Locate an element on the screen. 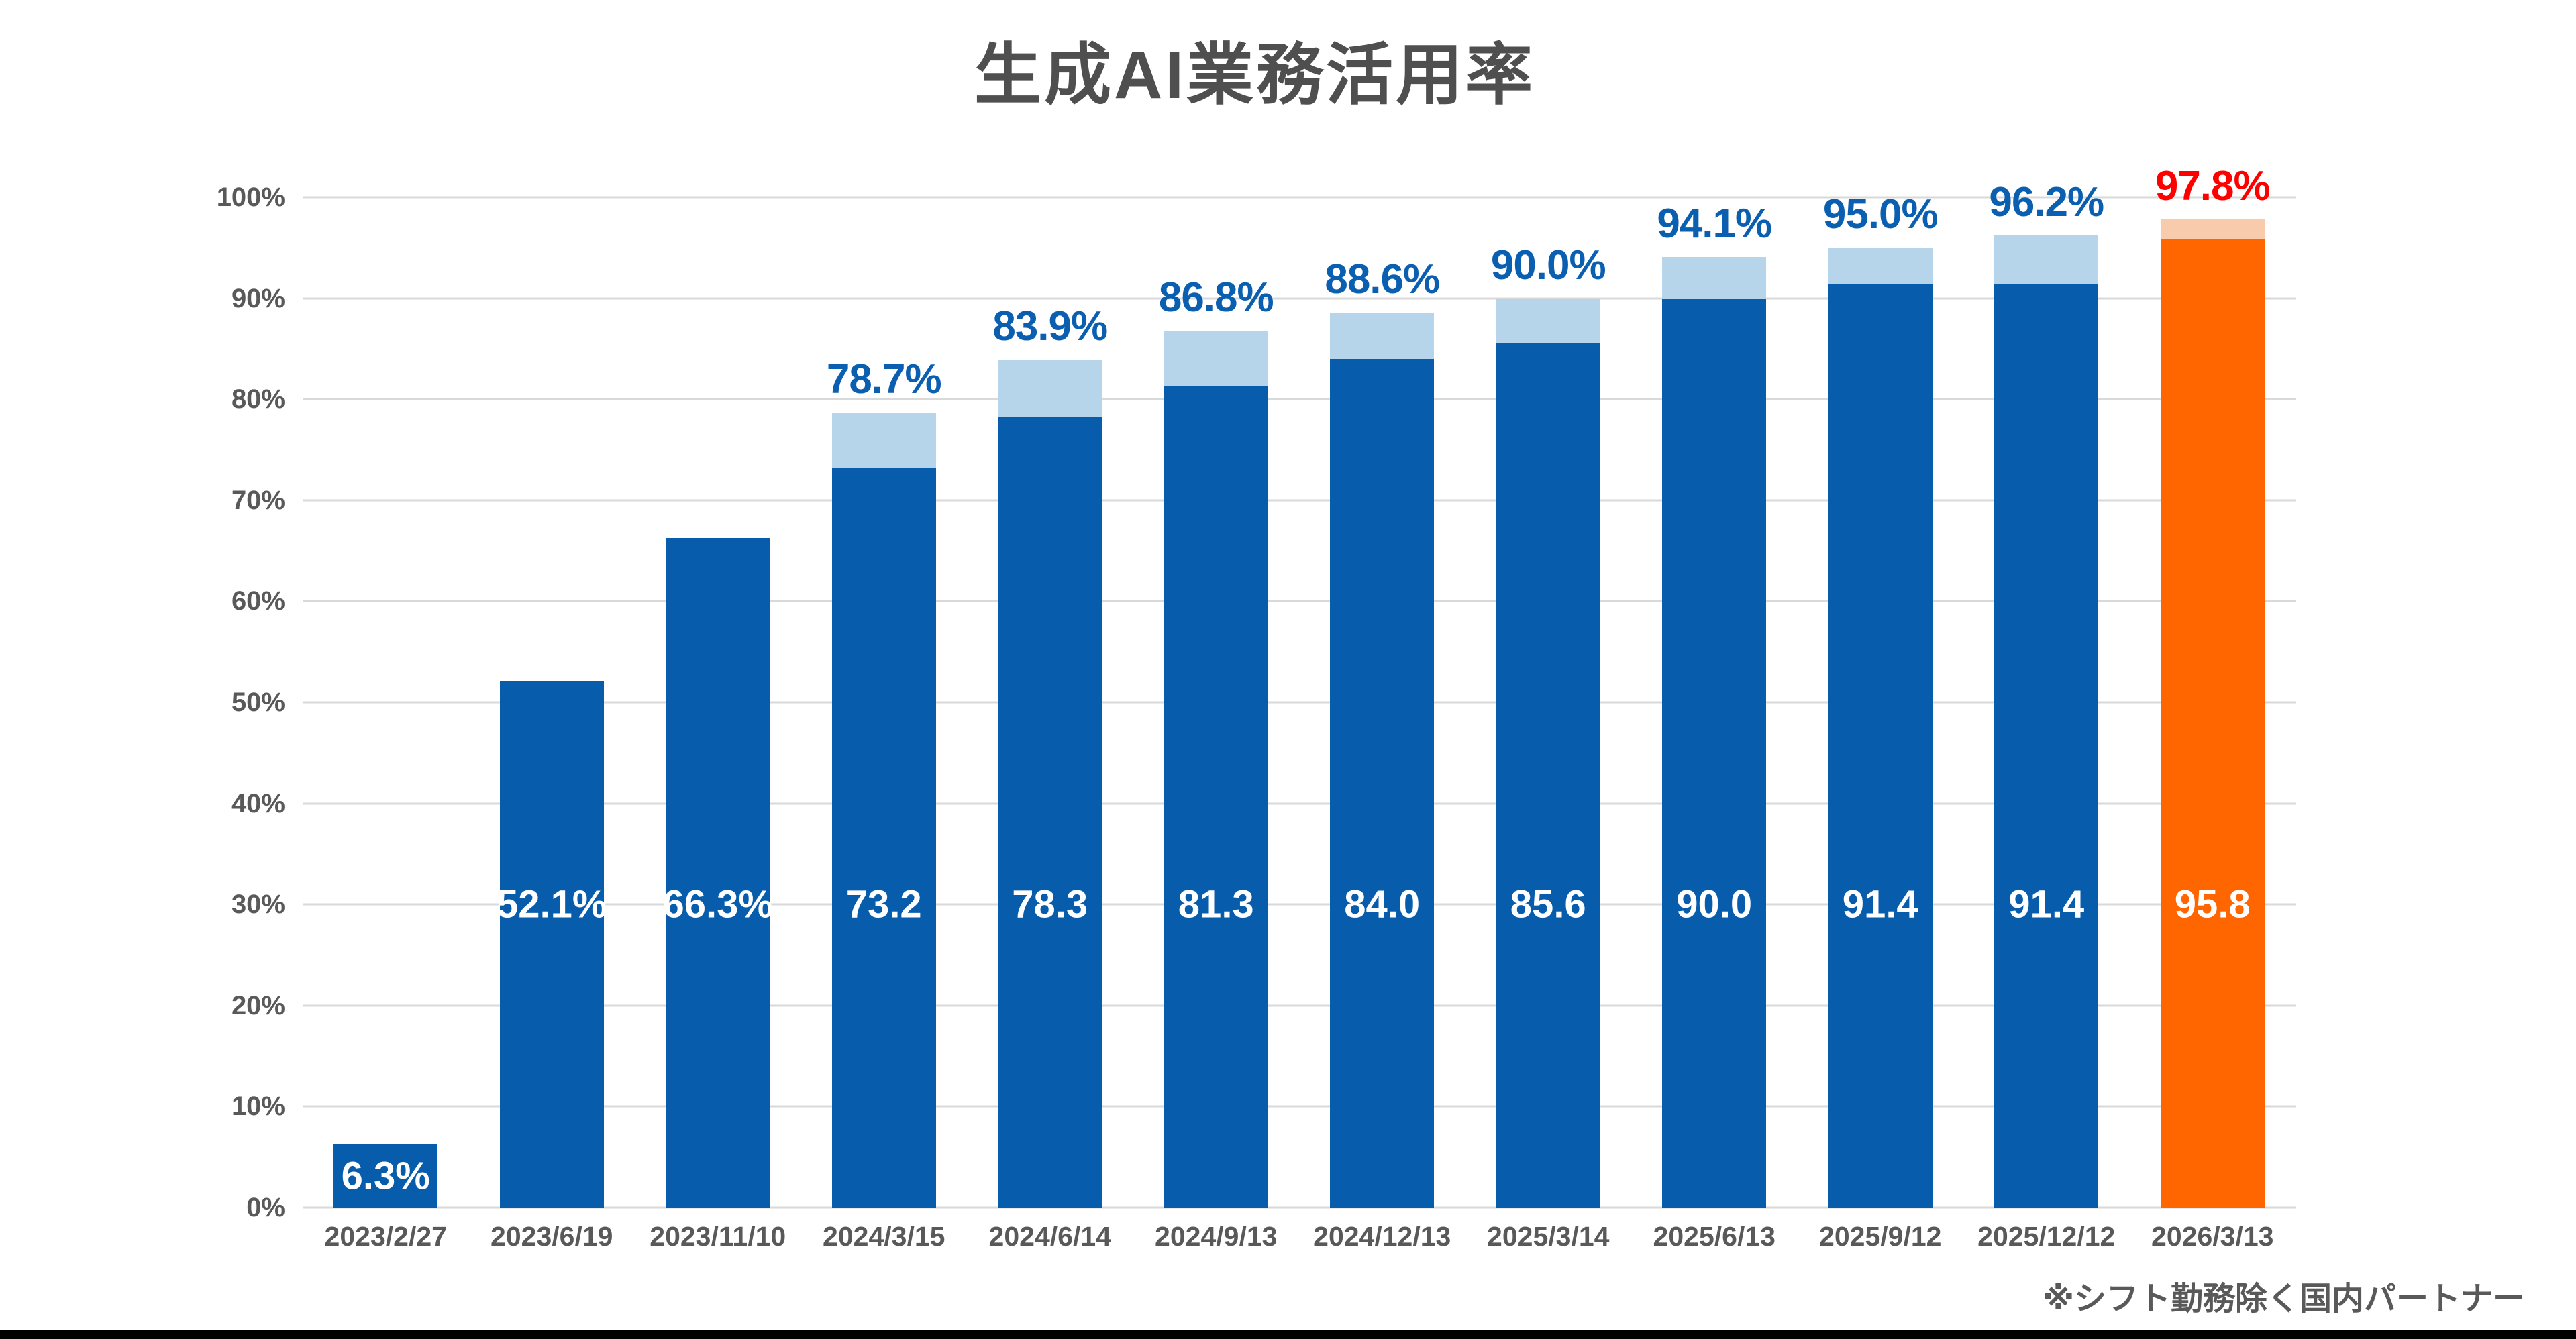  bar-top-label: 96.2% is located at coordinates (2046, 202).